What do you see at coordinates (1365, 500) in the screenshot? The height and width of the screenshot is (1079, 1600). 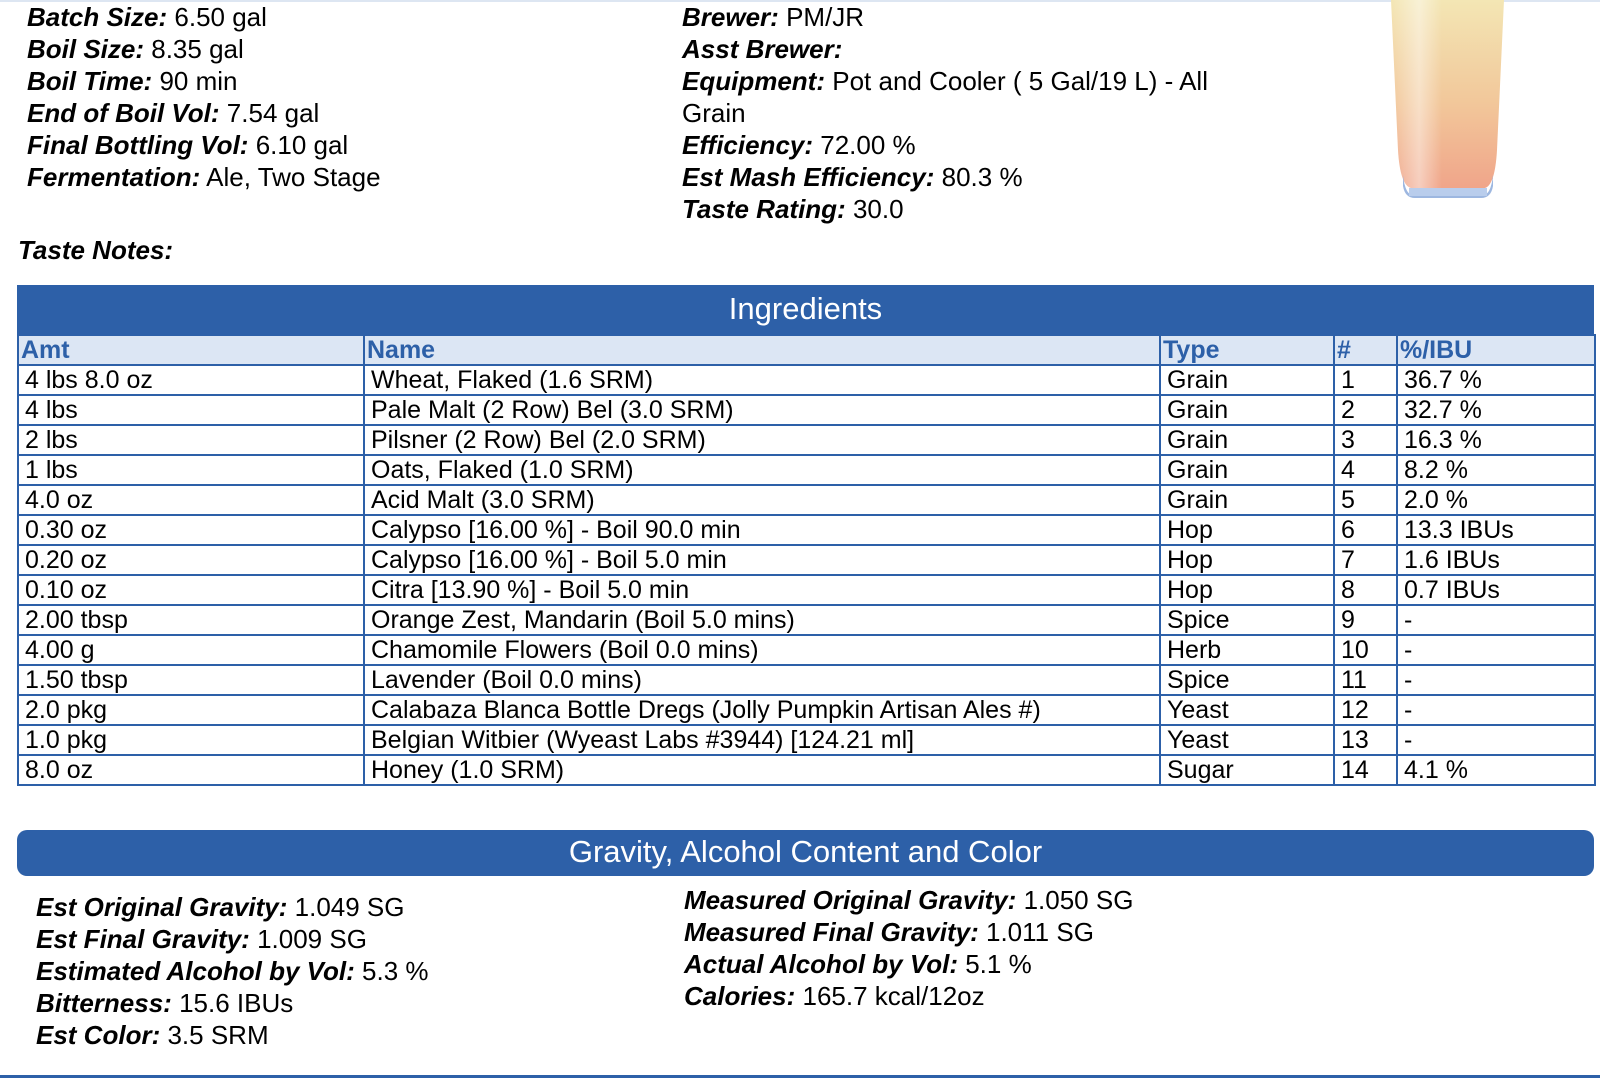 I see `cell-number: 5` at bounding box center [1365, 500].